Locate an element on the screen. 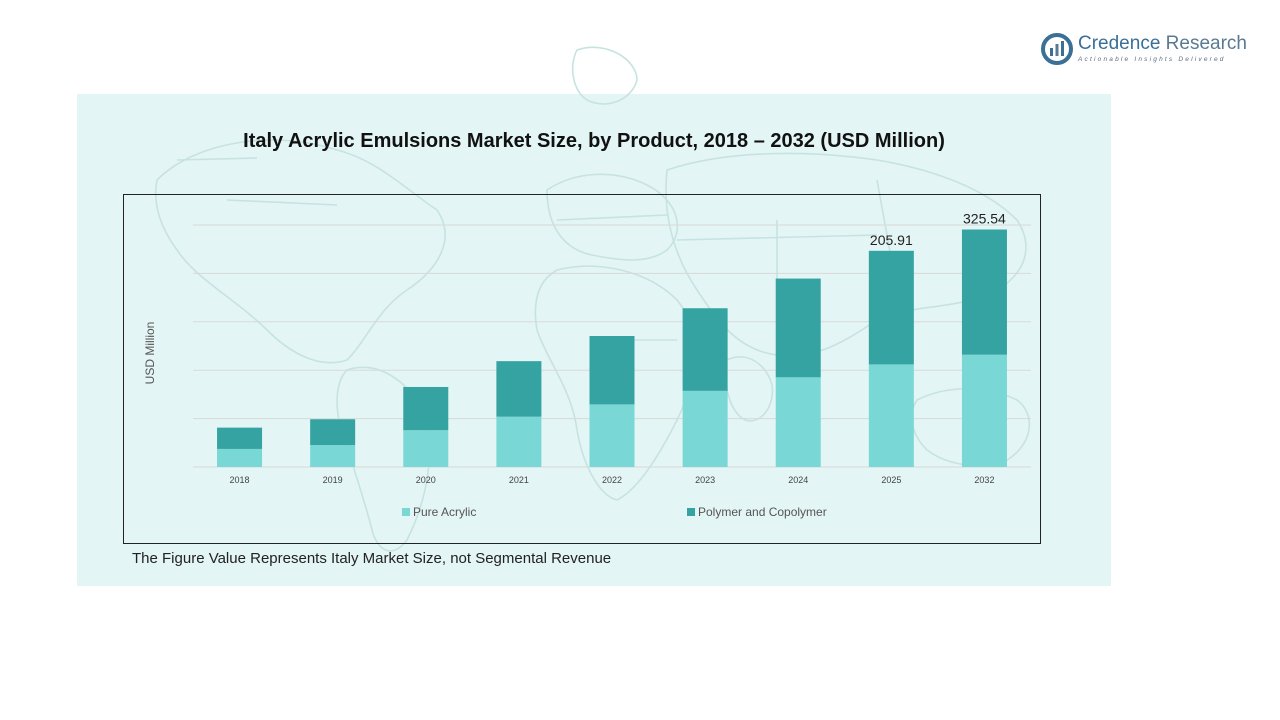 Image resolution: width=1280 pixels, height=720 pixels. x-tick-labels: 2018 2019 2020 2021 2022 2023 2024 2025 2032 is located at coordinates (612, 480).